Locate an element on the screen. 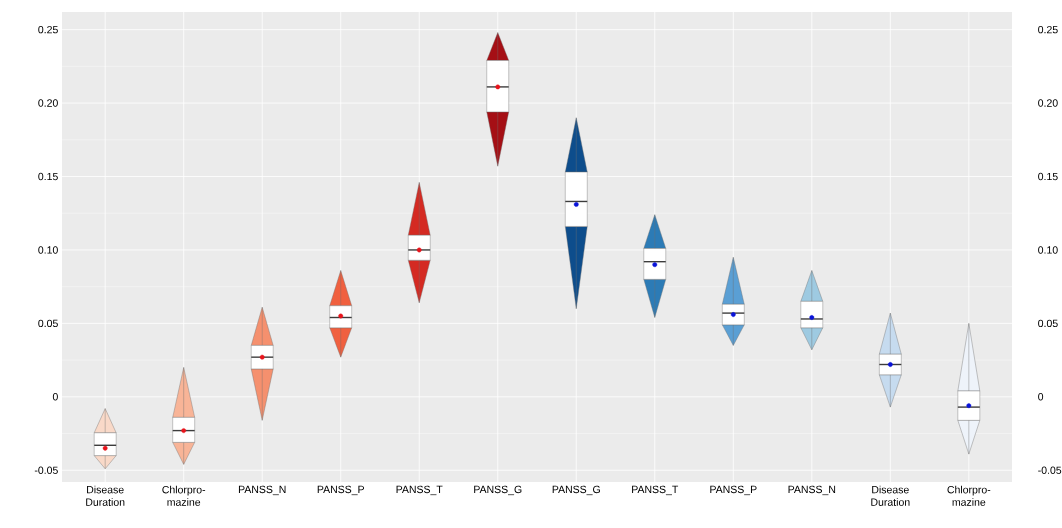 The image size is (1062, 528). y2-tick-label: 0.05 is located at coordinates (1048, 323).